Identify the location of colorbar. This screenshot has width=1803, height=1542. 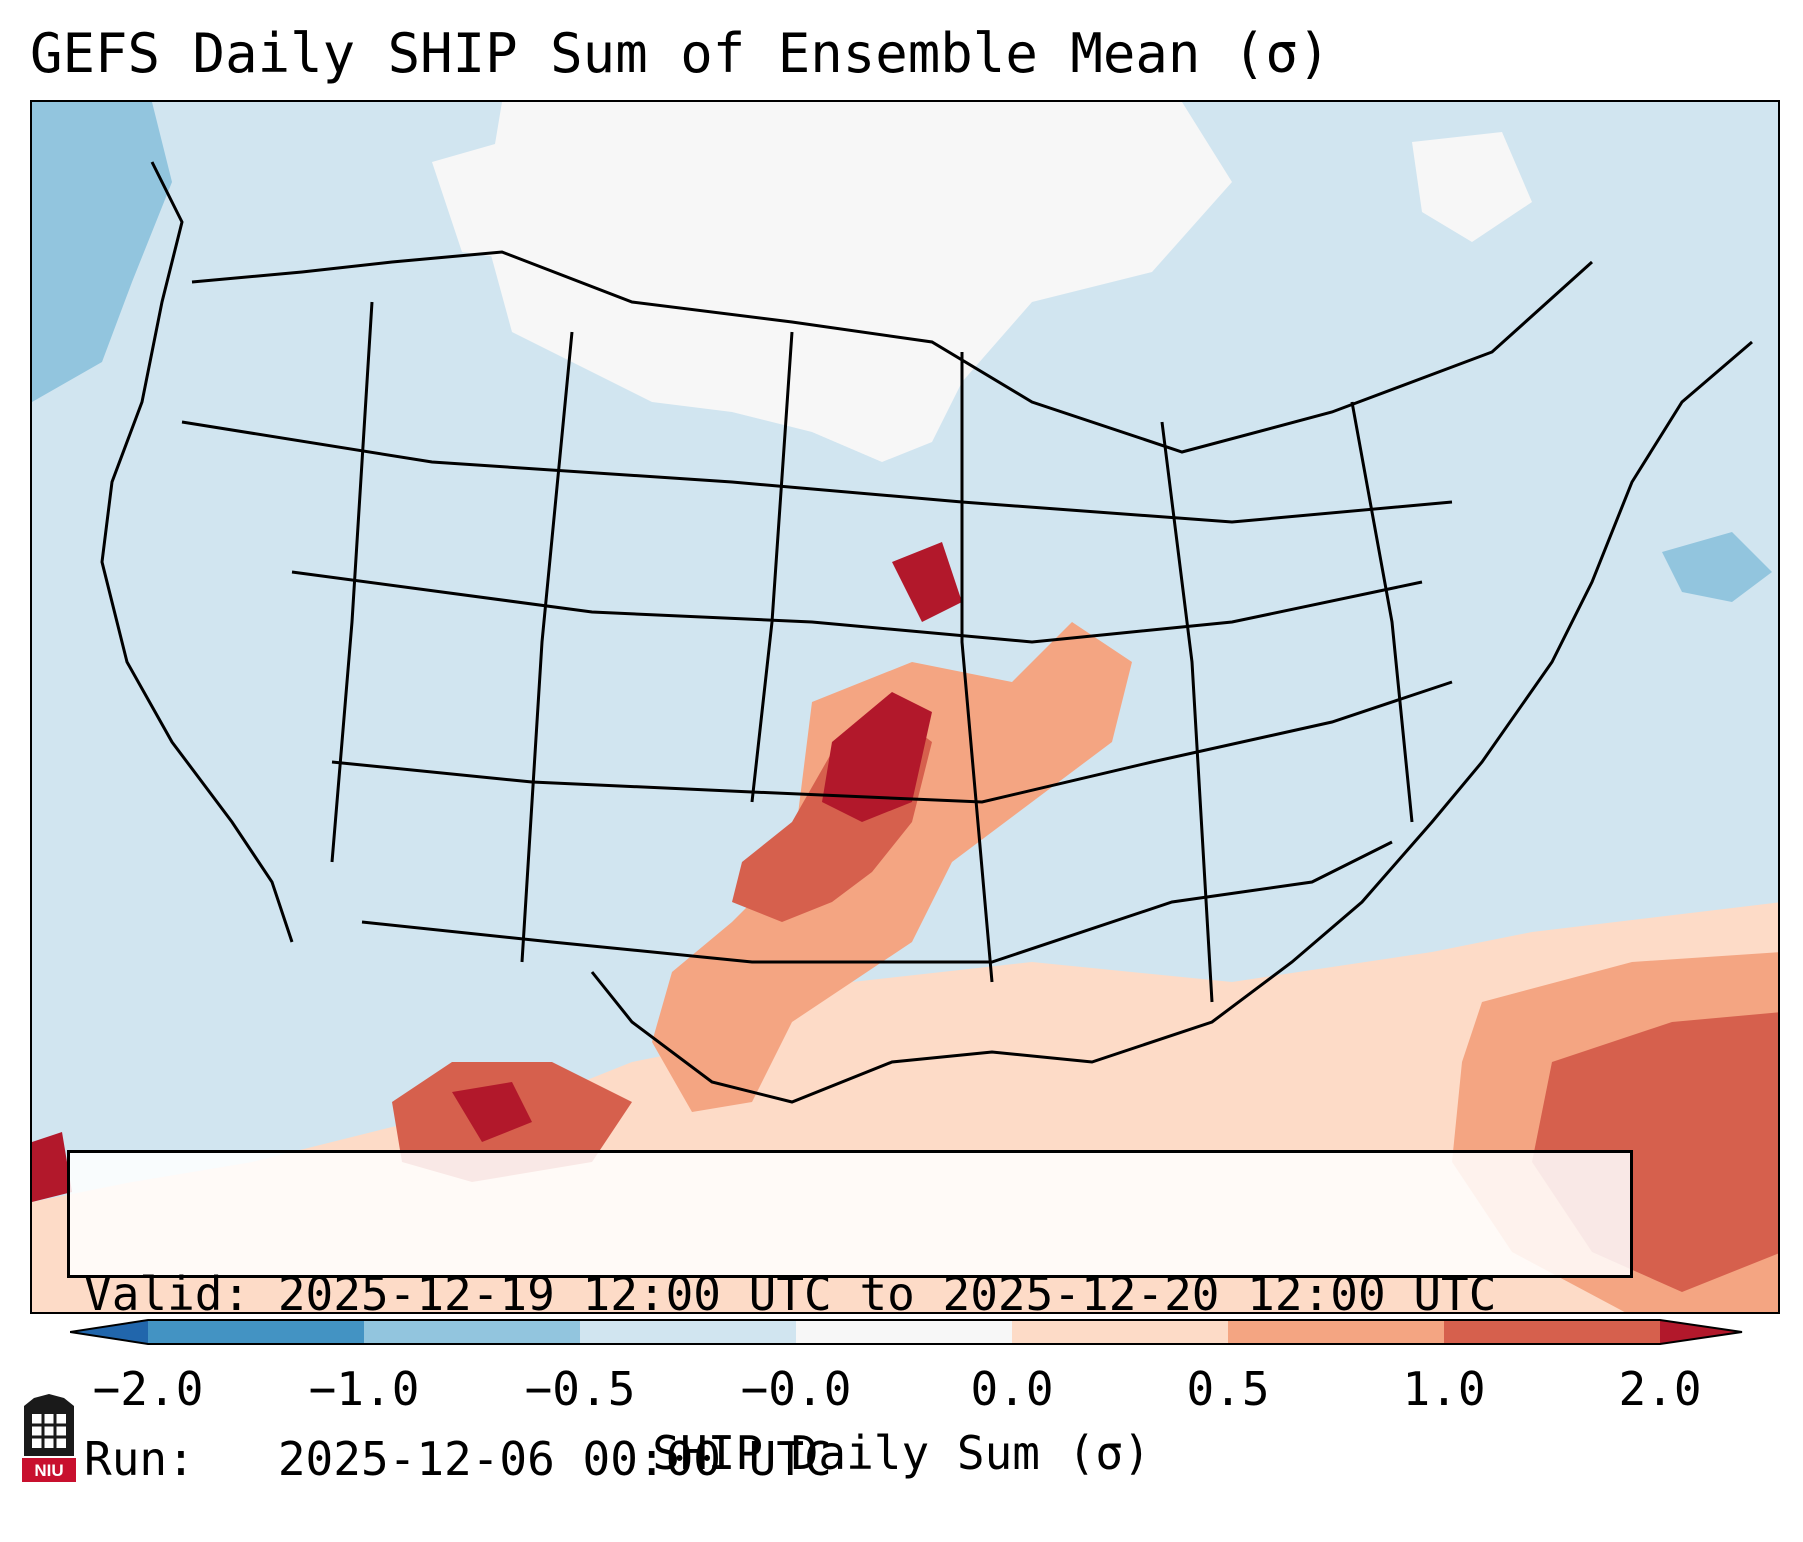
(906, 1332).